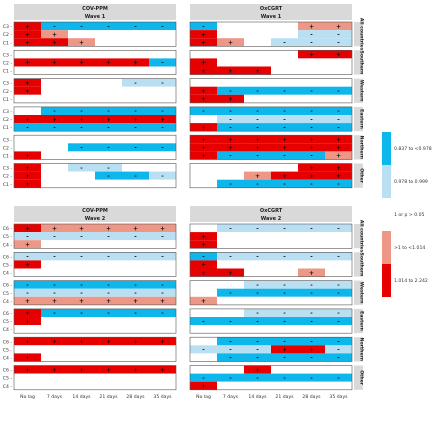  I want to click on row-label: C2 -, so click(8, 120).